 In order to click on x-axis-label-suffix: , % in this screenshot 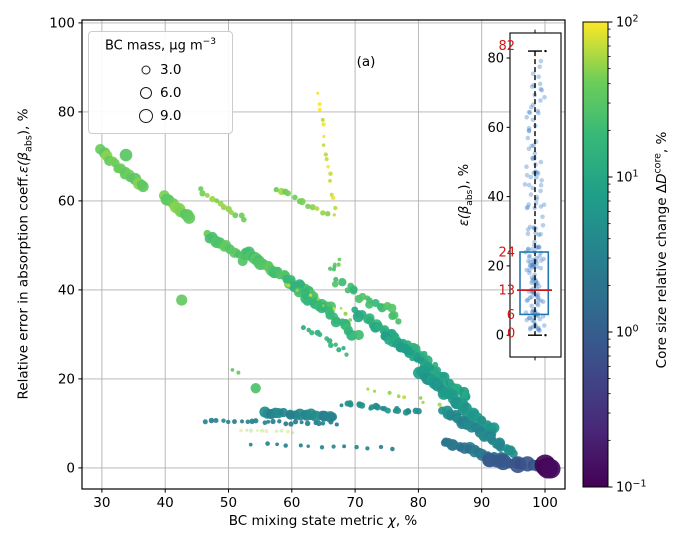, I will do `click(406, 521)`.